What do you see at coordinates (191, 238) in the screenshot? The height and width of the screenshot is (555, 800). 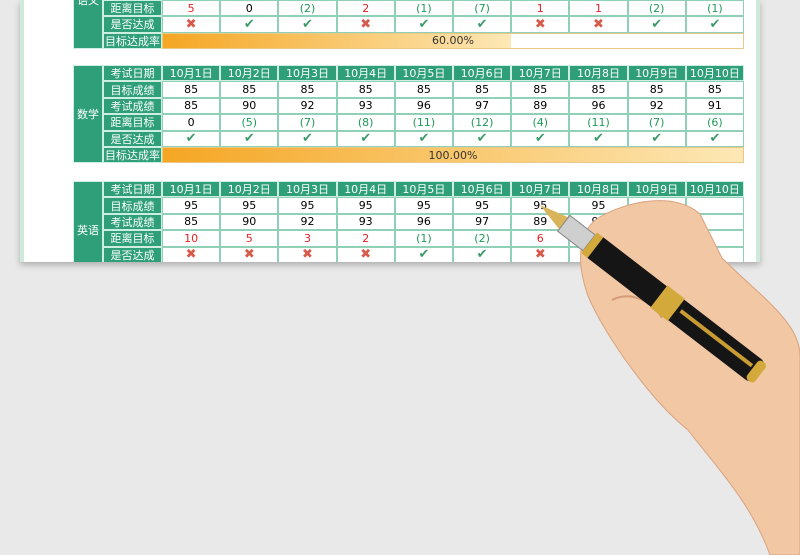 I see `data-cell: 10` at bounding box center [191, 238].